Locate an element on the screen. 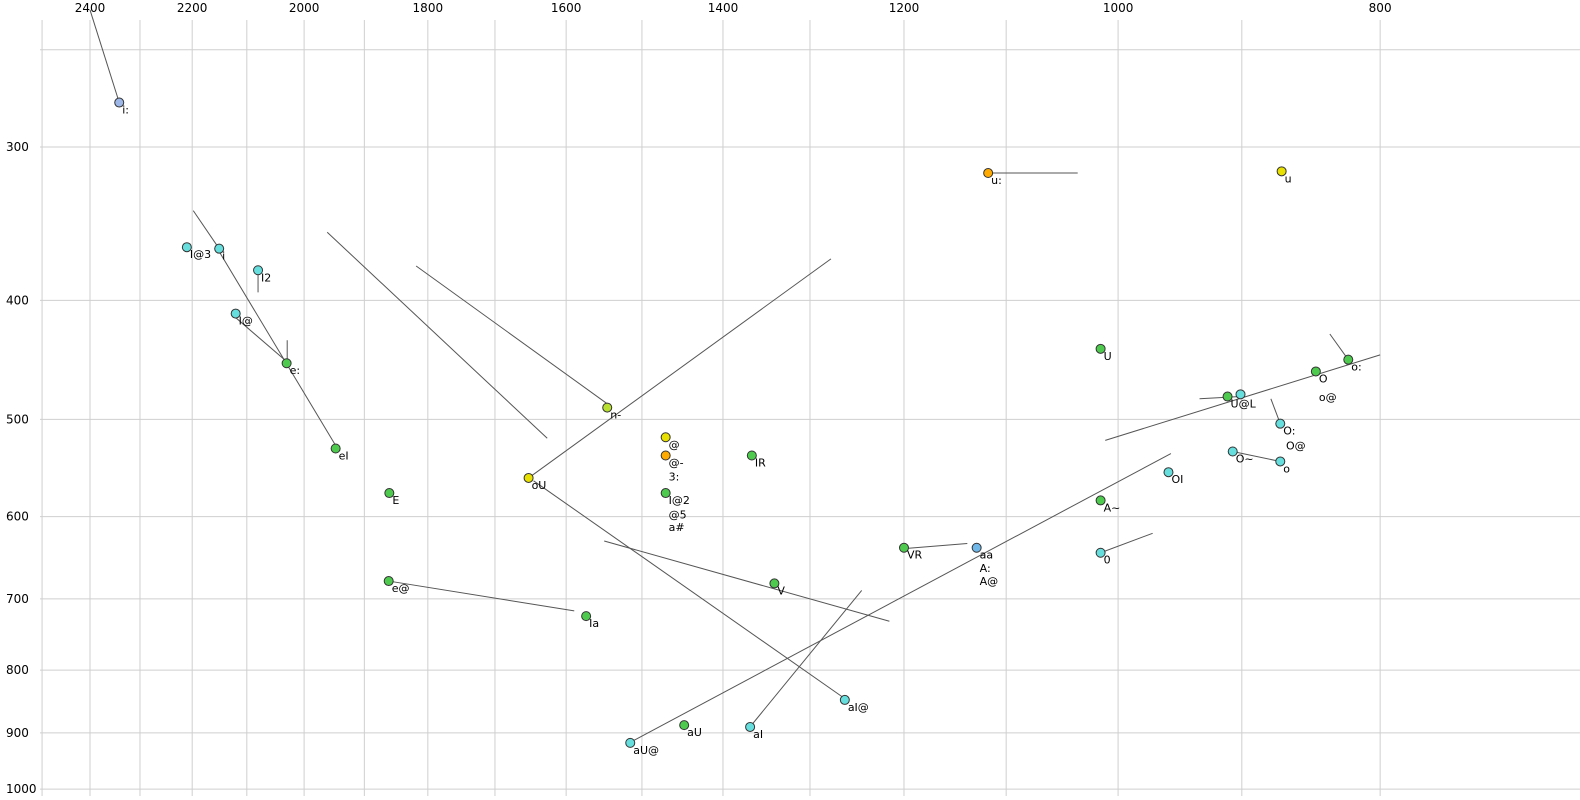 Image resolution: width=1580 pixels, height=800 pixels. point-label: e@ is located at coordinates (401, 588).